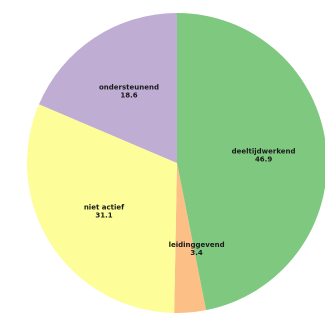 The height and width of the screenshot is (326, 325). What do you see at coordinates (128, 95) in the screenshot?
I see `slice-value-label: 18.6` at bounding box center [128, 95].